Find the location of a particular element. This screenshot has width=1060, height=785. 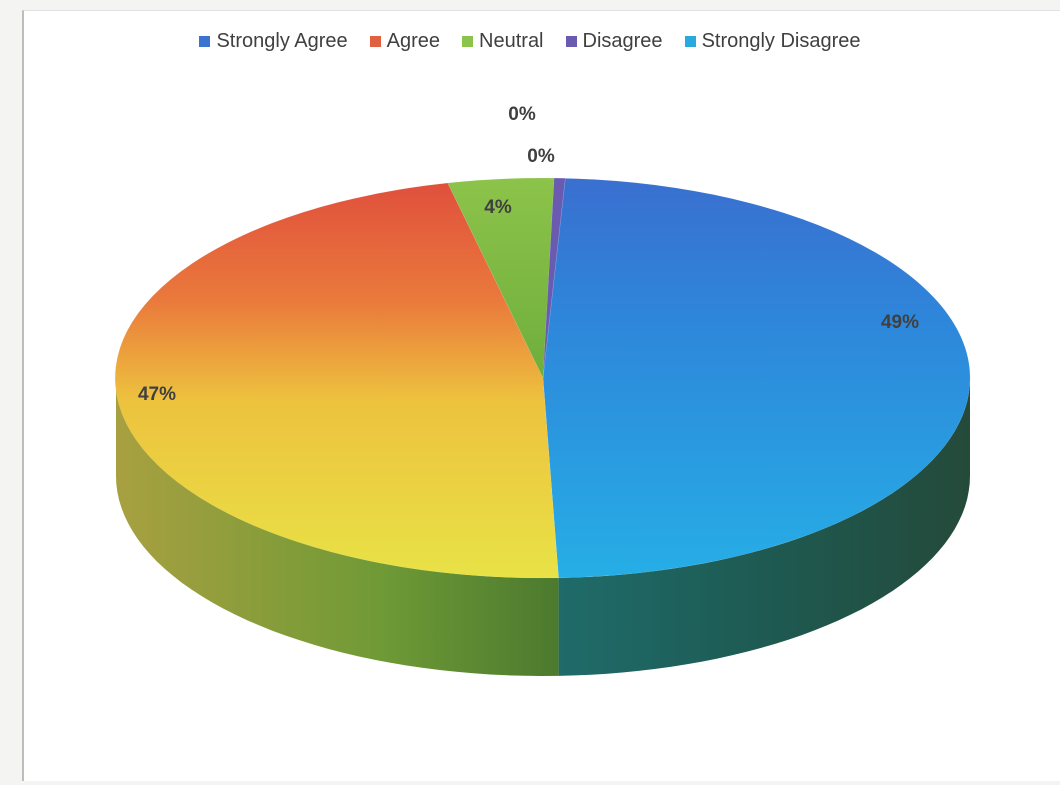

data-label-neutral: 4% is located at coordinates (498, 207).